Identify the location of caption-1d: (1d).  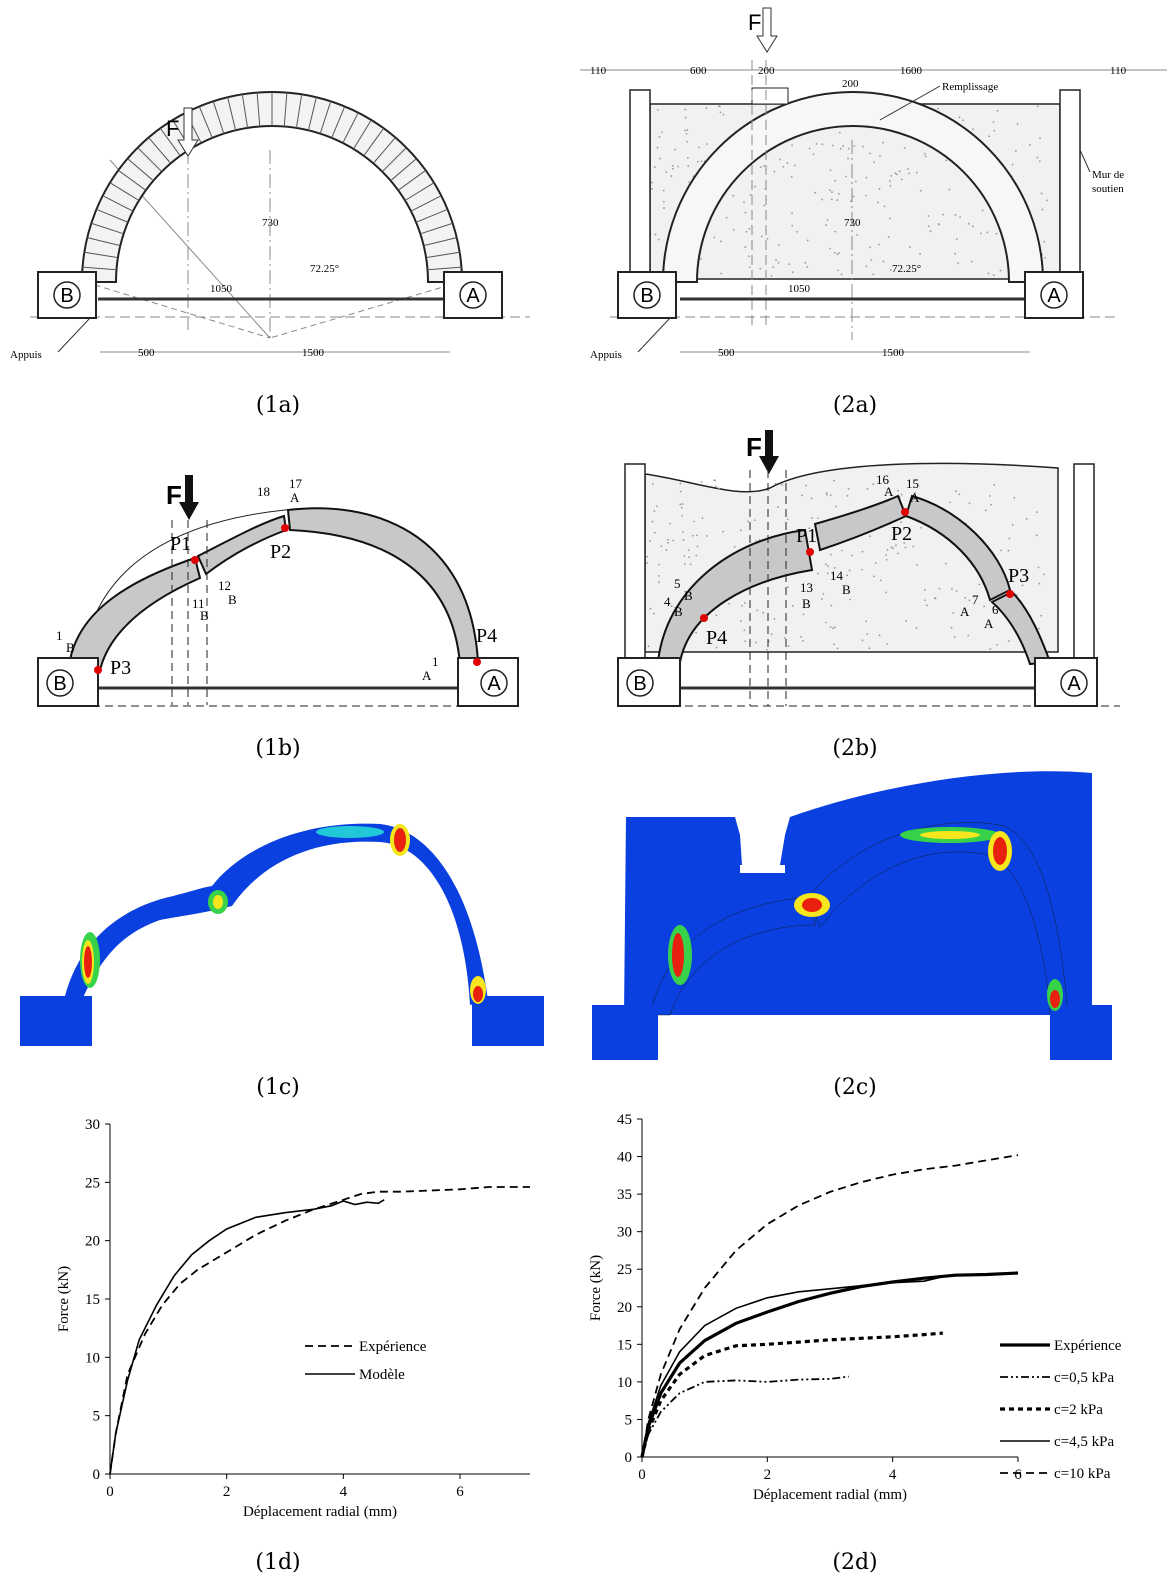
(278, 1562).